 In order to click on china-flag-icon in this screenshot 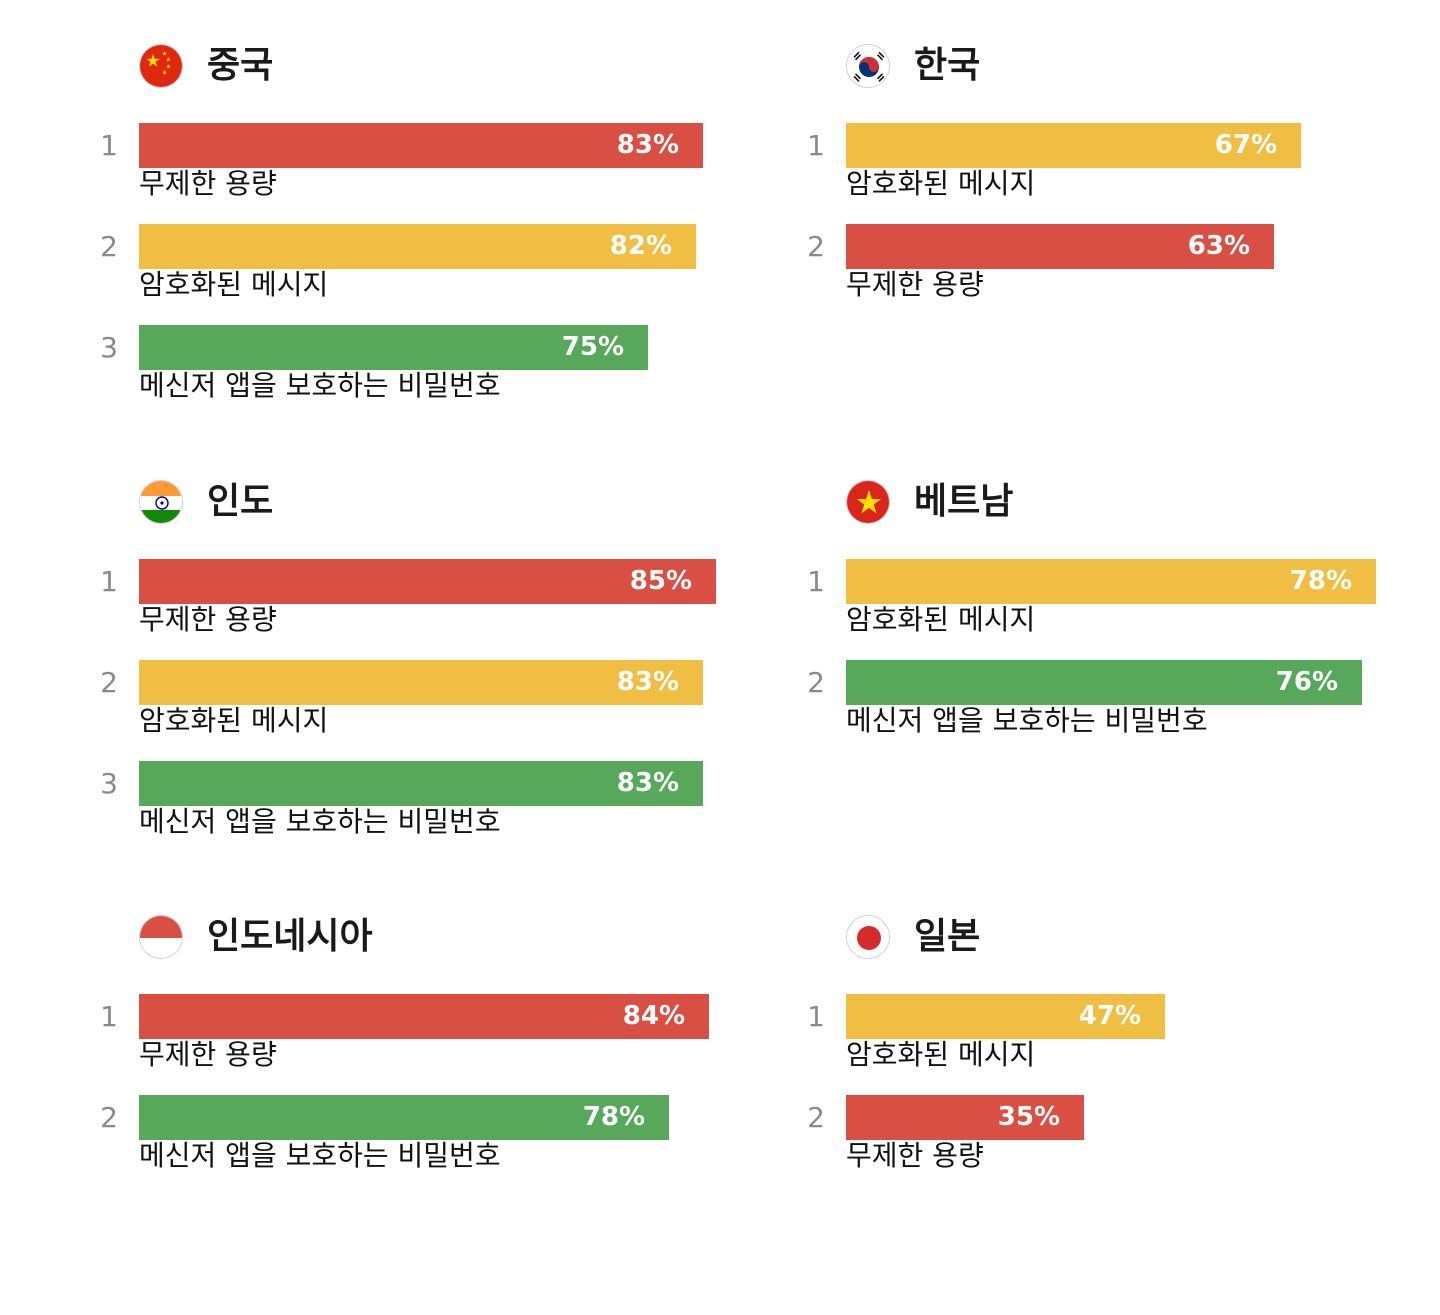, I will do `click(161, 66)`.